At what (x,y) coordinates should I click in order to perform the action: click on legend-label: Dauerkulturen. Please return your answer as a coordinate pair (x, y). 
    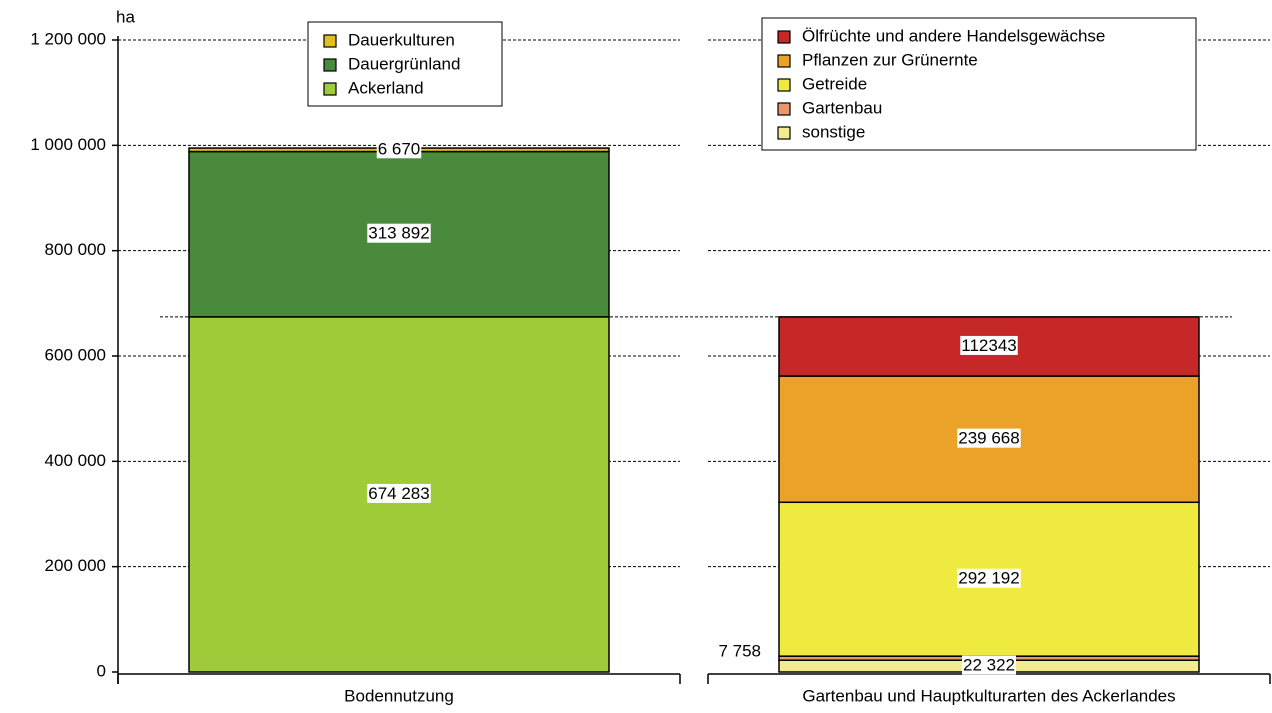
    Looking at the image, I should click on (401, 39).